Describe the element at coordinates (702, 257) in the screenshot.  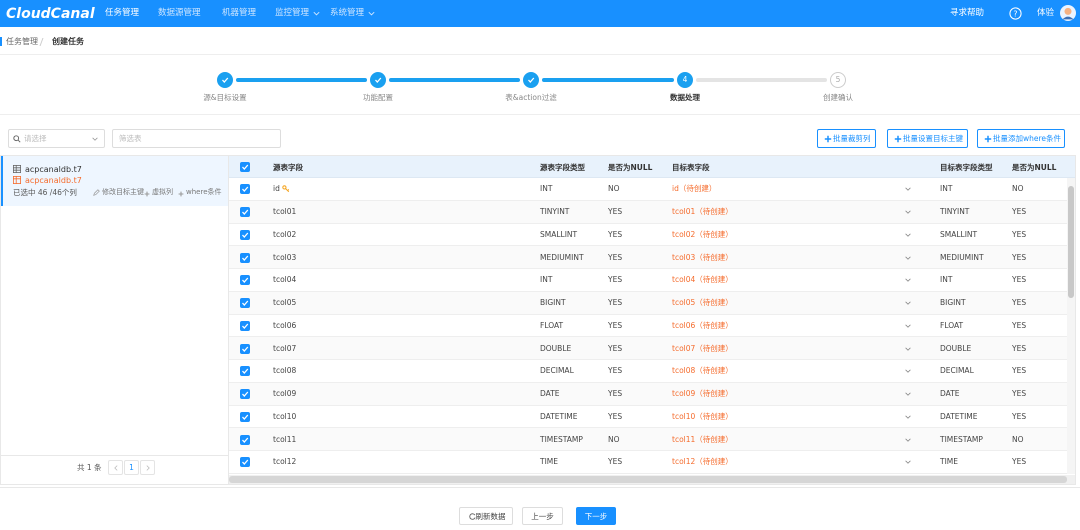
I see `target-field: tcol03（待创建）` at that location.